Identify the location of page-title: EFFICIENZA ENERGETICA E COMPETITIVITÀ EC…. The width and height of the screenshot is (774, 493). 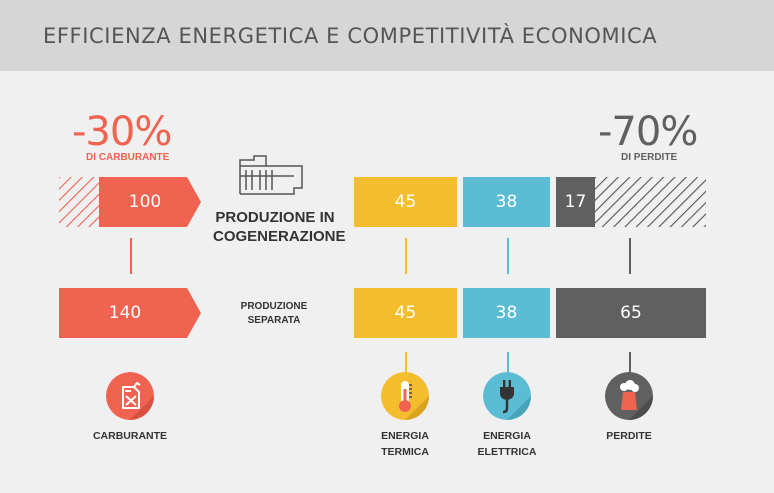
(350, 36).